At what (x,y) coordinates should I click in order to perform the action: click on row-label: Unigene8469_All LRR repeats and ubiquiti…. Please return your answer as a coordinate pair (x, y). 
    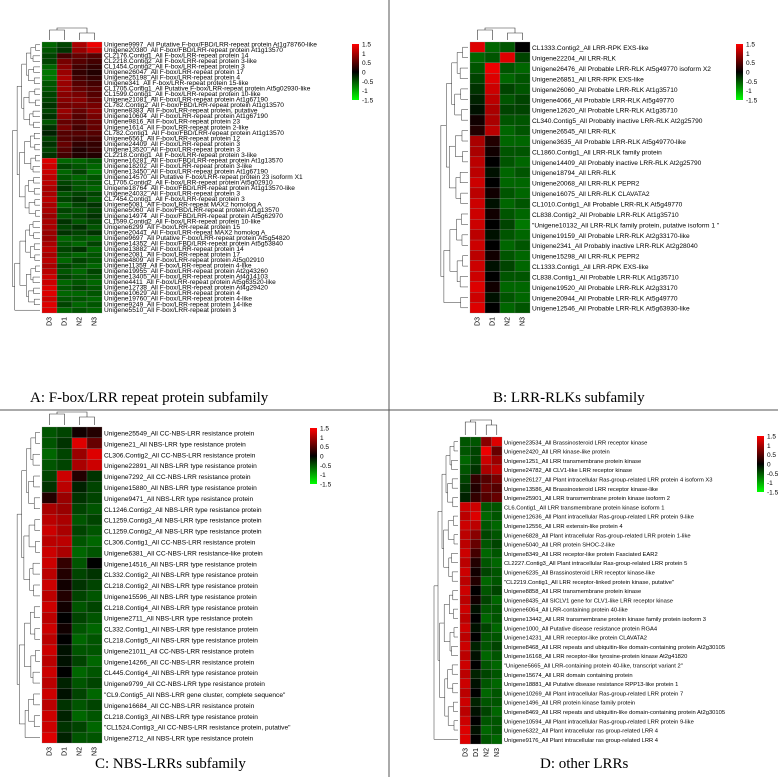
    Looking at the image, I should click on (614, 713).